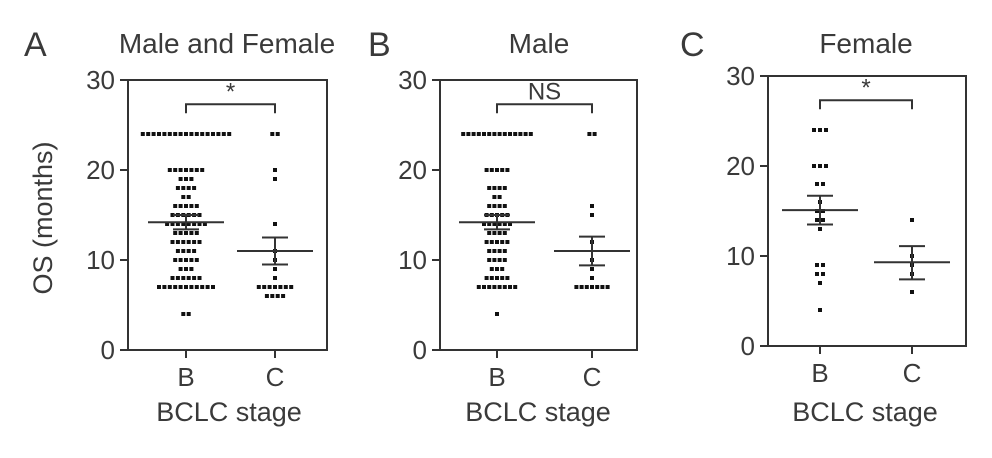  Describe the element at coordinates (35, 45) in the screenshot. I see `panel-a-letter: A` at that location.